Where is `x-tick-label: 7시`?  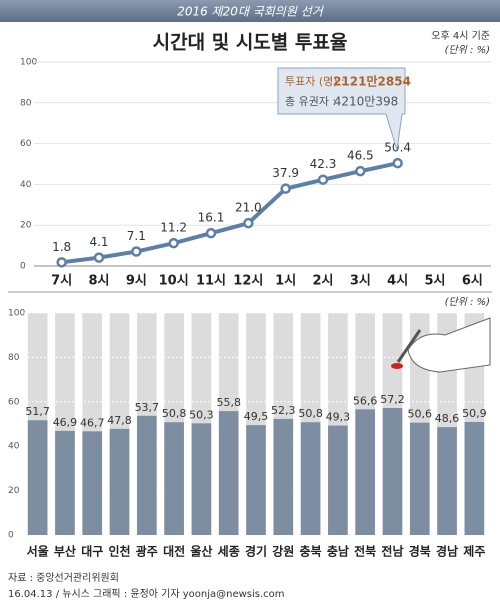
x-tick-label: 7시 is located at coordinates (61, 281).